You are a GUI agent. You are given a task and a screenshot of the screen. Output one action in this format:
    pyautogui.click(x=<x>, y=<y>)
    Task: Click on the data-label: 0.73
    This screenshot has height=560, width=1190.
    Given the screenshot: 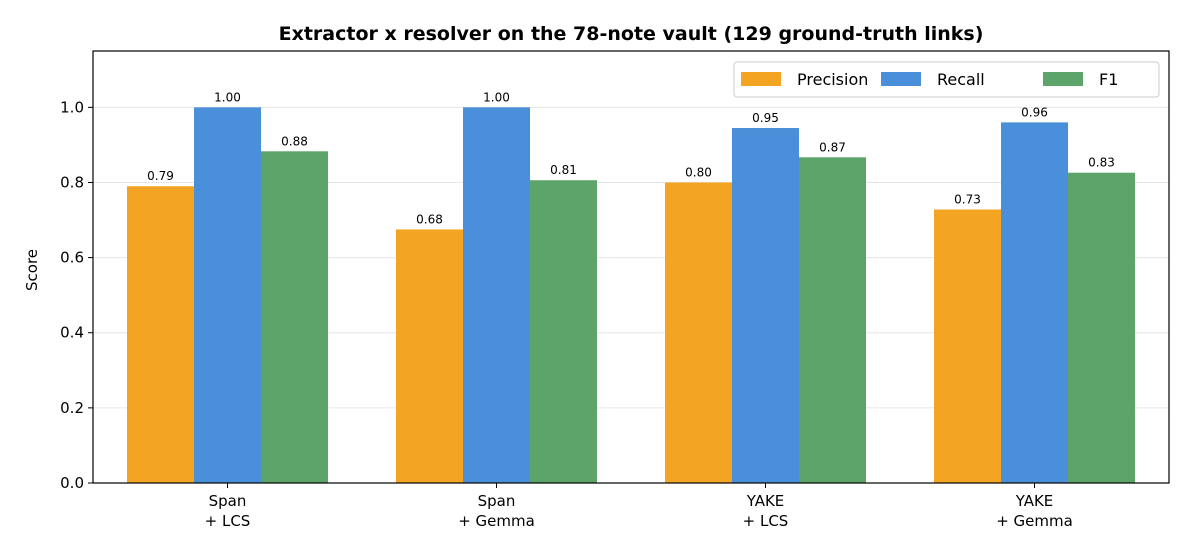 What is the action you would take?
    pyautogui.click(x=967, y=200)
    